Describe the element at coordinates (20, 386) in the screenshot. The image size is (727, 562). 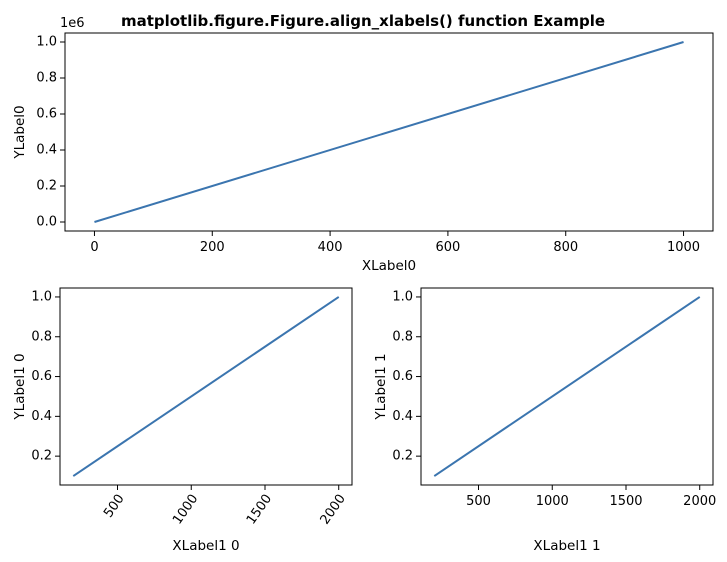
I see `y-axis-label: YLabel1 0` at that location.